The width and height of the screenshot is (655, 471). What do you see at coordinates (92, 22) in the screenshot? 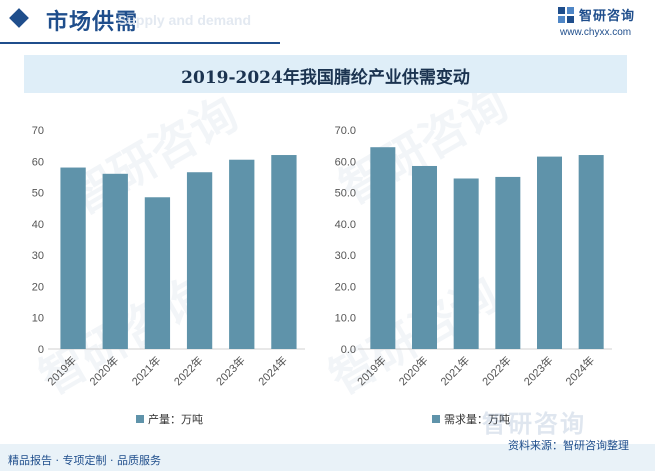
I see `section-title: 市场供需` at bounding box center [92, 22].